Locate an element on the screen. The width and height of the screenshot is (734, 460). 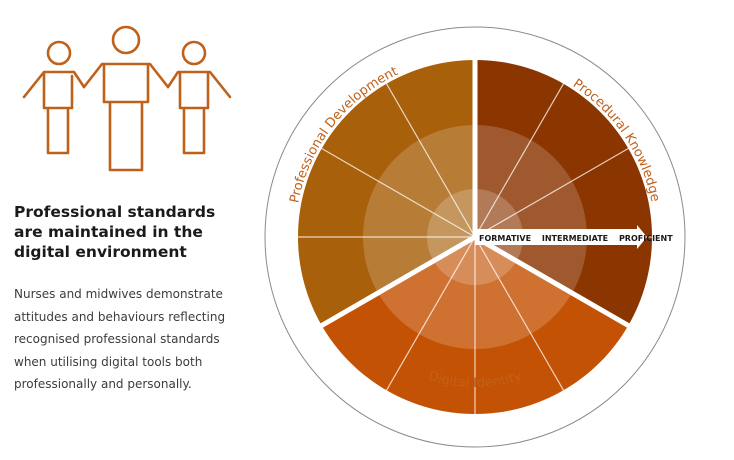
level-proficient: PROFICIENT is located at coordinates (646, 238).